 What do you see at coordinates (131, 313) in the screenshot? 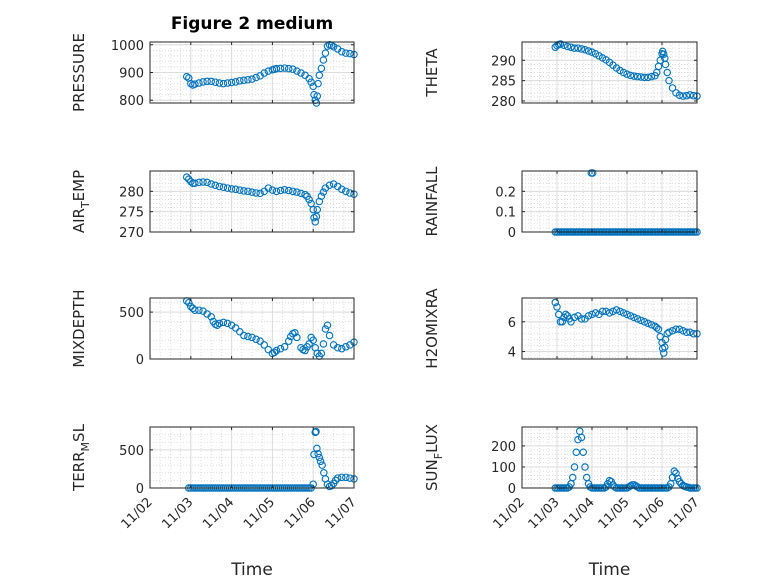
I see `y-tick-label: 500` at bounding box center [131, 313].